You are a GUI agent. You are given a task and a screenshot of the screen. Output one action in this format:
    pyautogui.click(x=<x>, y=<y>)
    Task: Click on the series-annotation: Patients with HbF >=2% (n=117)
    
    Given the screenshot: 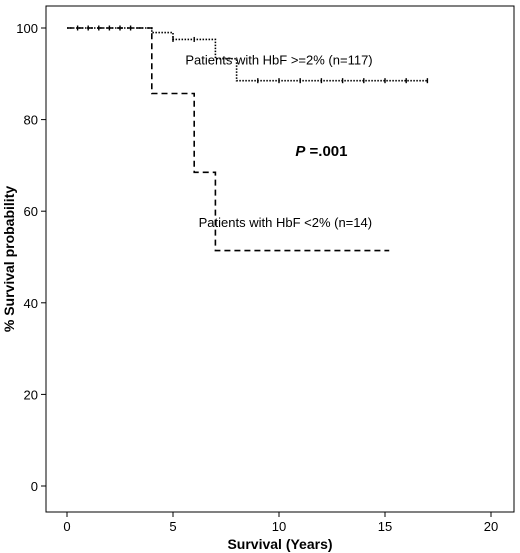 What is the action you would take?
    pyautogui.click(x=278, y=60)
    